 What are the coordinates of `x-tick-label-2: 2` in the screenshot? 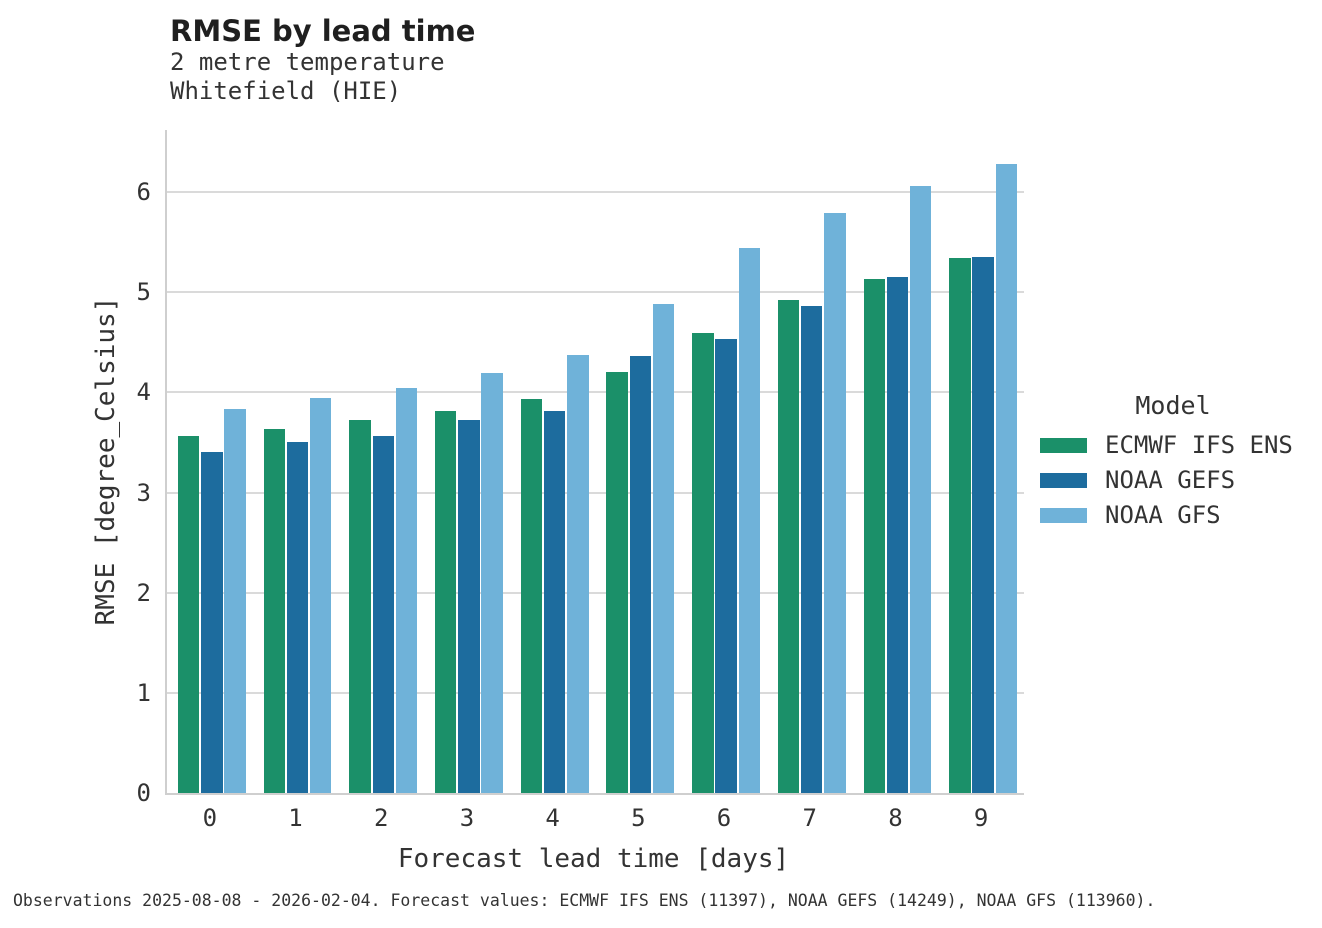 It's located at (381, 818).